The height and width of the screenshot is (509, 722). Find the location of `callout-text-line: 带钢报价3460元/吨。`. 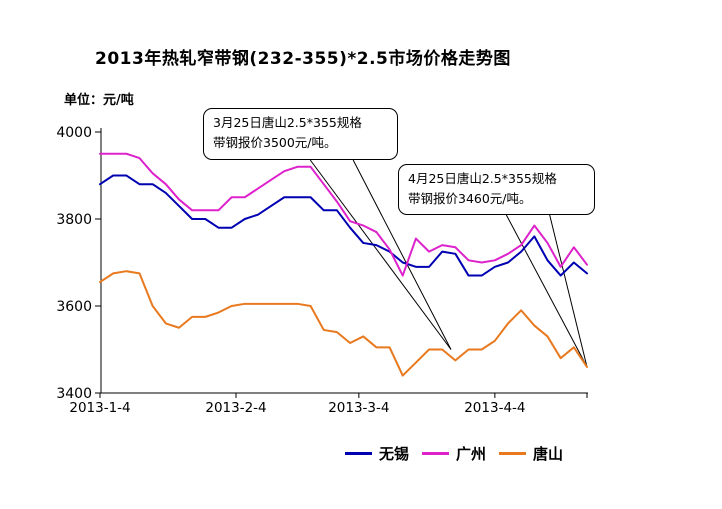

callout-text-line: 带钢报价3460元/吨。 is located at coordinates (470, 198).